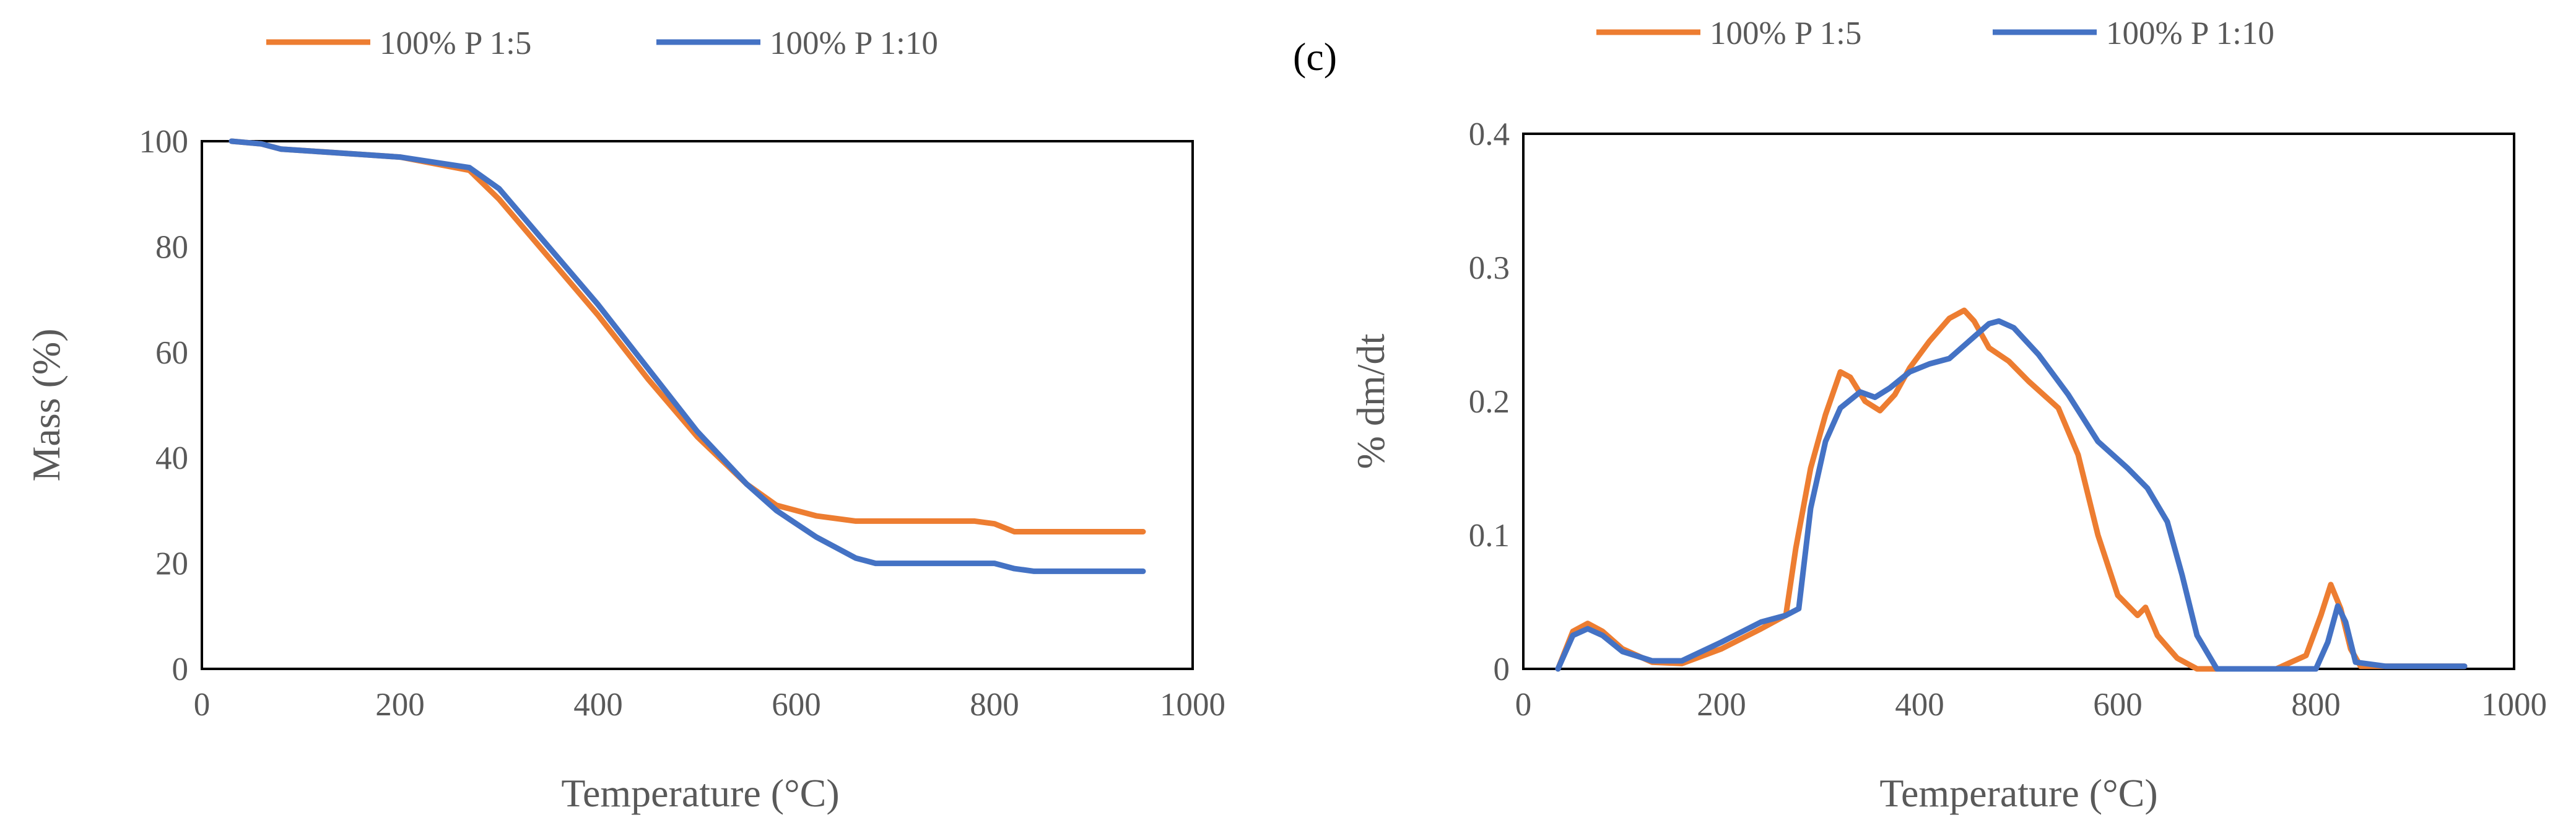 Image resolution: width=2576 pixels, height=833 pixels. What do you see at coordinates (1371, 401) in the screenshot?
I see `chart-right-y-axis-title: % dm/dt` at bounding box center [1371, 401].